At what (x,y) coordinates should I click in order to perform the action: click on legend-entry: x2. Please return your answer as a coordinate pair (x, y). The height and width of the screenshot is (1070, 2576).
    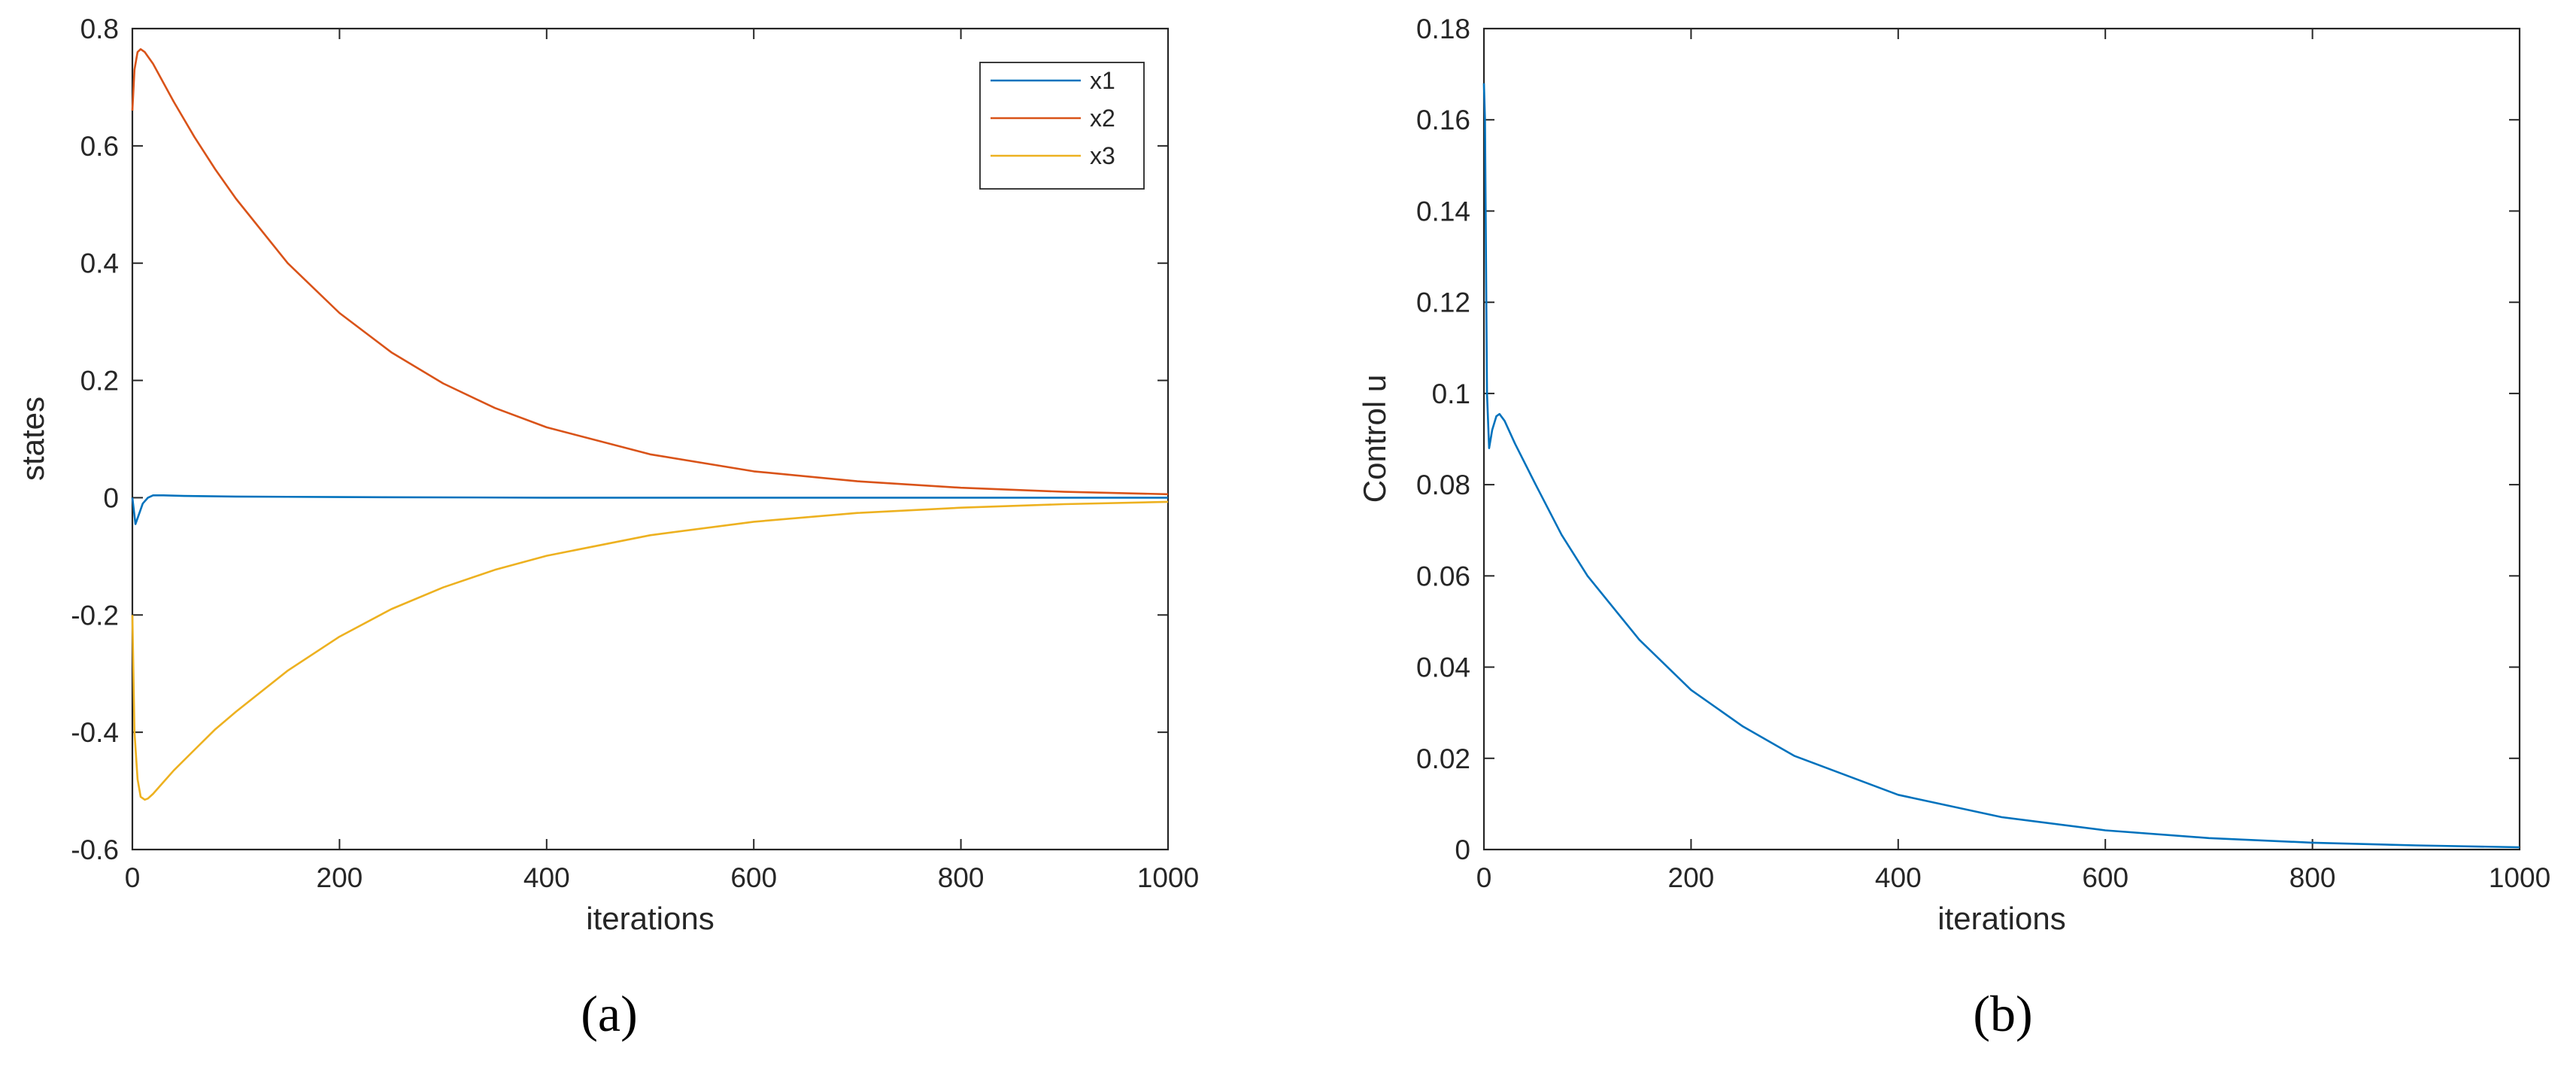
    Looking at the image, I should click on (1102, 118).